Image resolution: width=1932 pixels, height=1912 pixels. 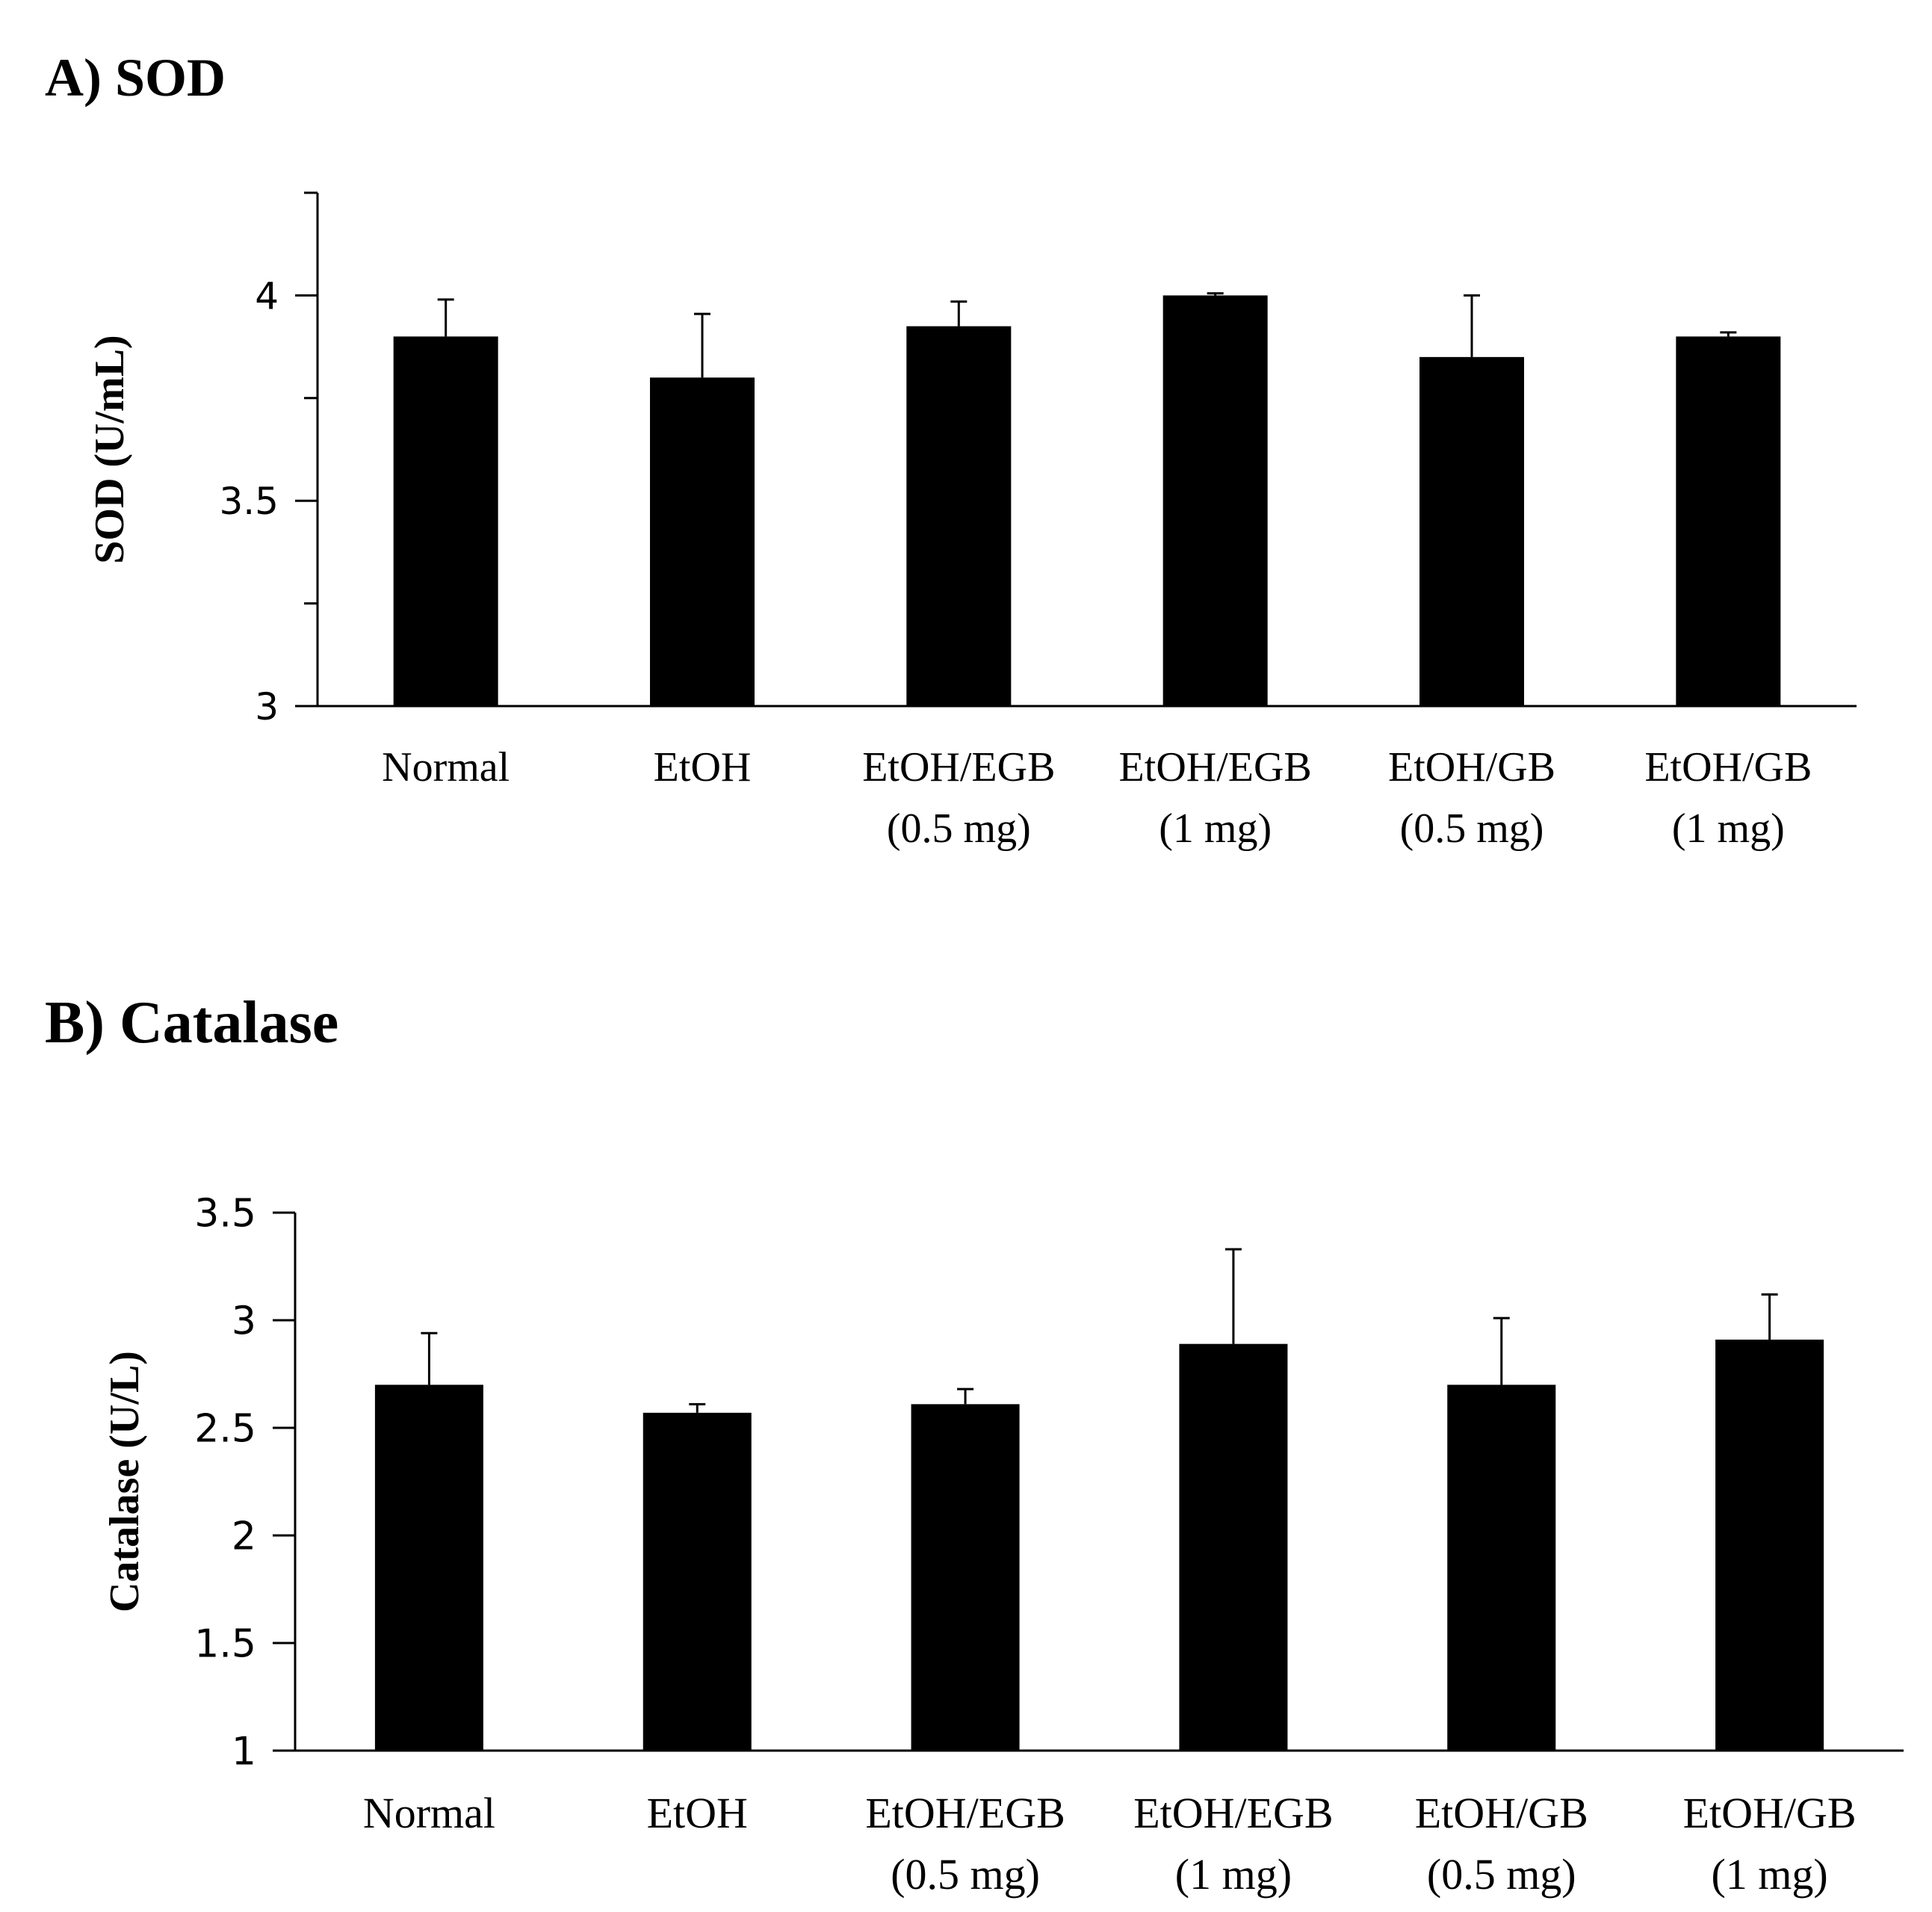 I want to click on catalase-y-axis-label: Catalase (U/L), so click(x=125, y=1481).